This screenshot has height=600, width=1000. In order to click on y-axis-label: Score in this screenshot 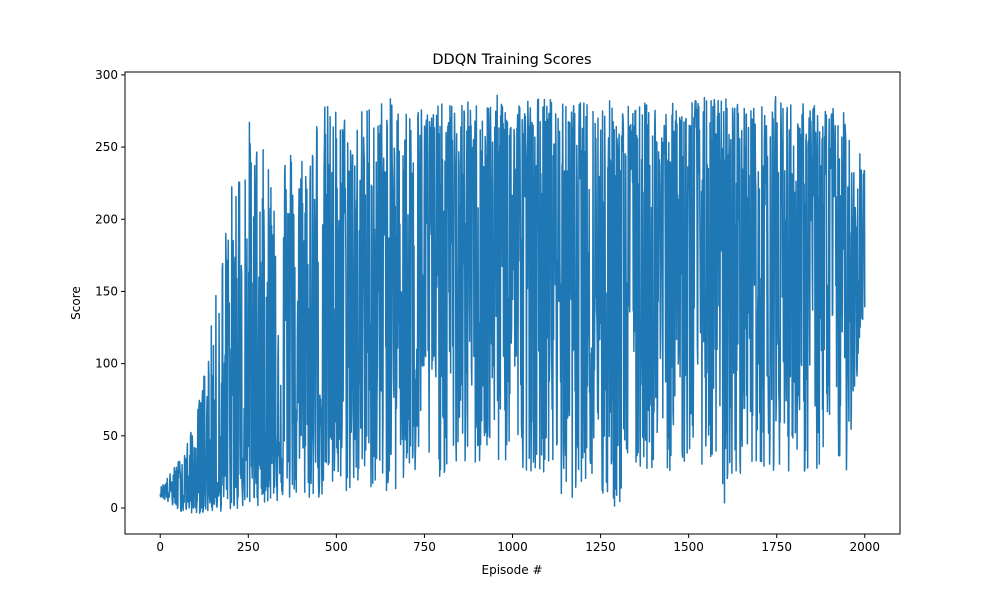, I will do `click(76, 303)`.